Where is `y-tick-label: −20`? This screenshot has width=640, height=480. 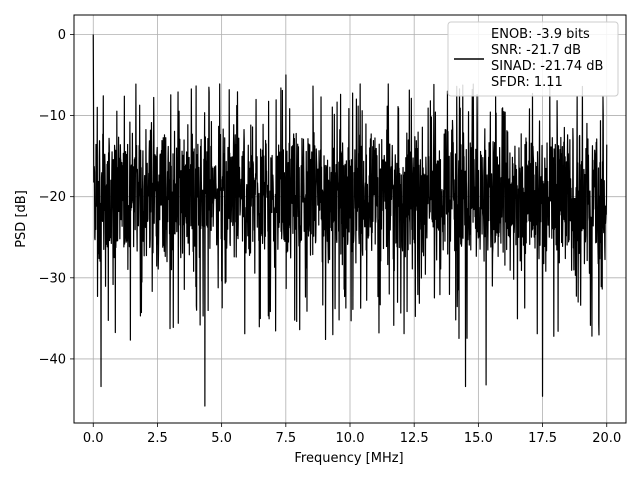
y-tick-label: −20 is located at coordinates (52, 197).